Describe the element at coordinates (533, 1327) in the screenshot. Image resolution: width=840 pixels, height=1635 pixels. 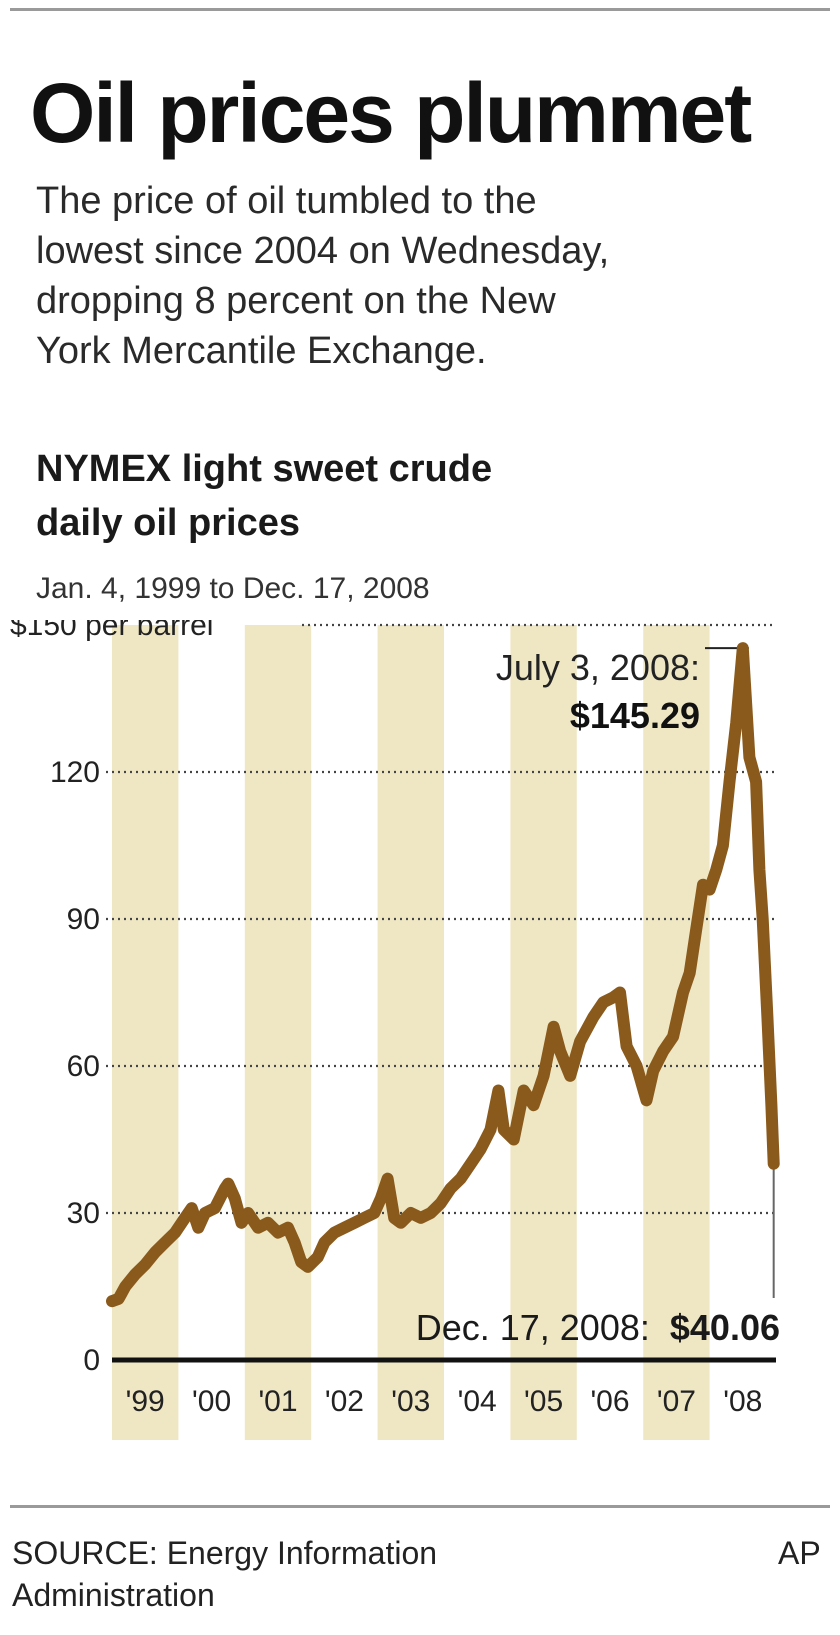
I see `end-annotation-date: Dec. 17, 2008:` at that location.